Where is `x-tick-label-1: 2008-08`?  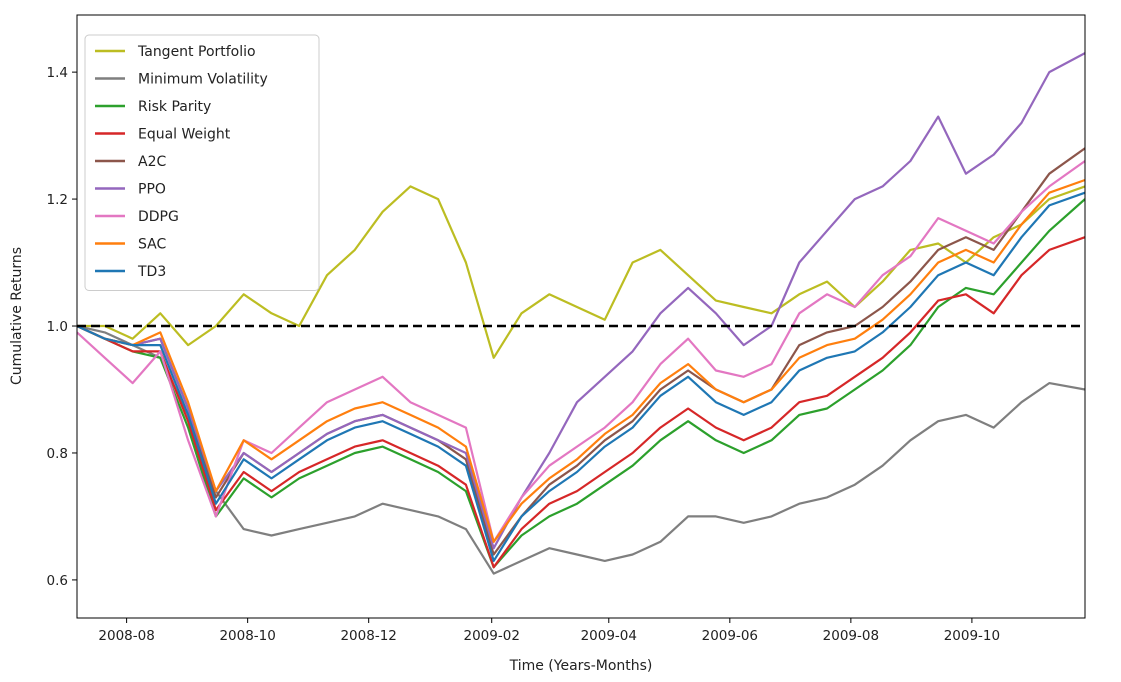
x-tick-label-1: 2008-08 is located at coordinates (126, 636).